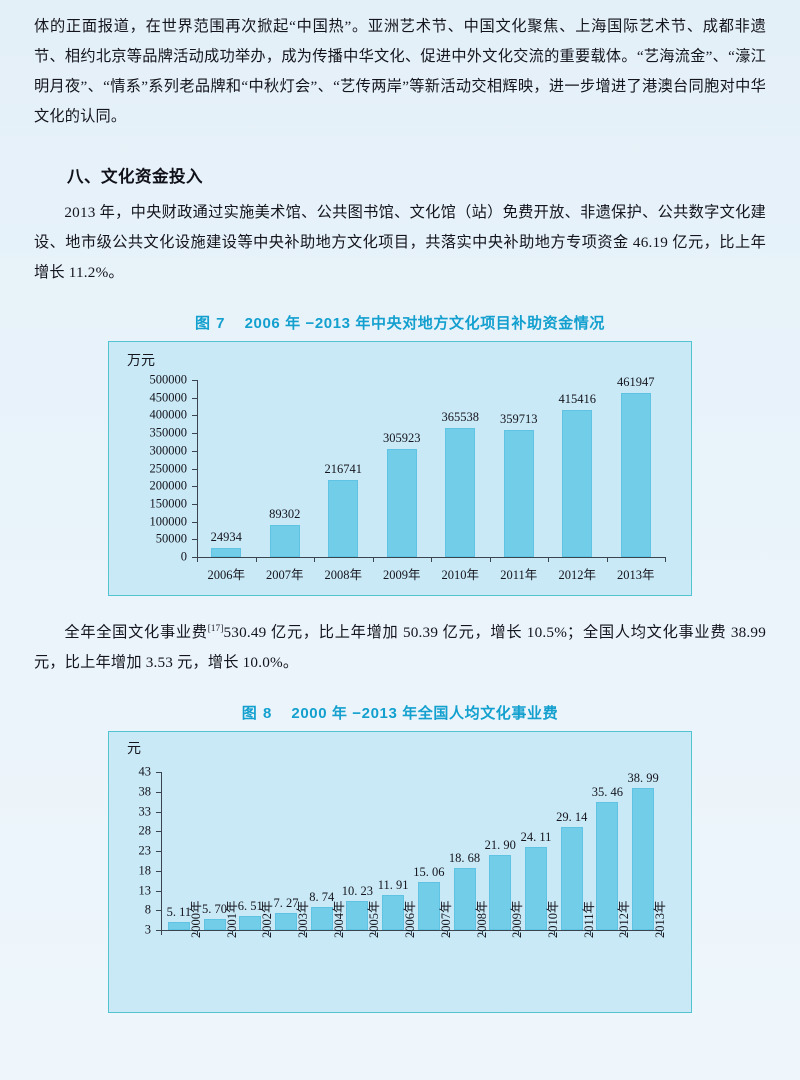  I want to click on y-tick-label: 300000, so click(168, 450).